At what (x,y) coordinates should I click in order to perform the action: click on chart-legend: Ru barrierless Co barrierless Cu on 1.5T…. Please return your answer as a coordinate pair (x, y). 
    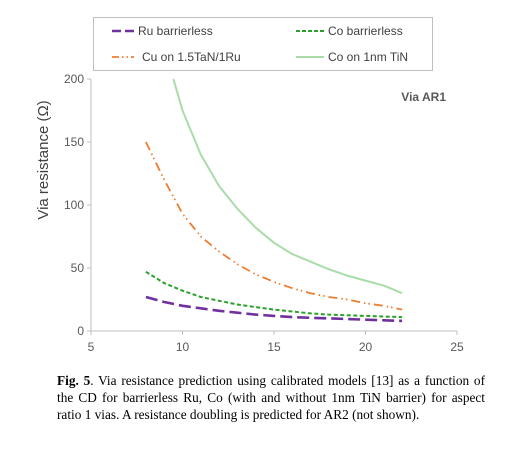
    Looking at the image, I should click on (263, 44).